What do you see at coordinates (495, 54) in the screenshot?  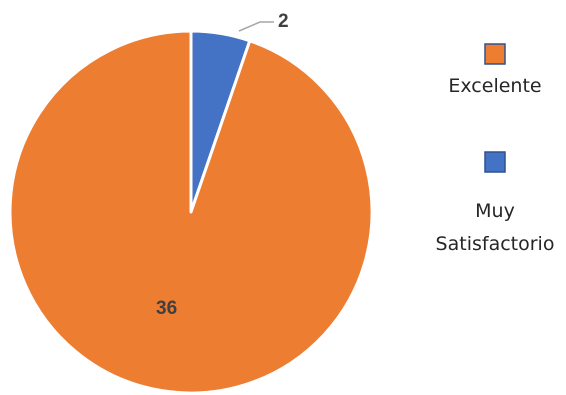 I see `legend-swatch-excelente` at bounding box center [495, 54].